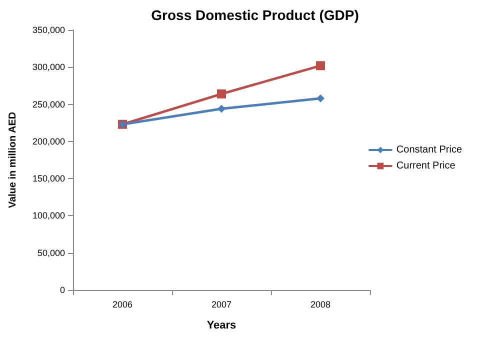 Image resolution: width=477 pixels, height=338 pixels. I want to click on y-tick-label: 250,000, so click(48, 104).